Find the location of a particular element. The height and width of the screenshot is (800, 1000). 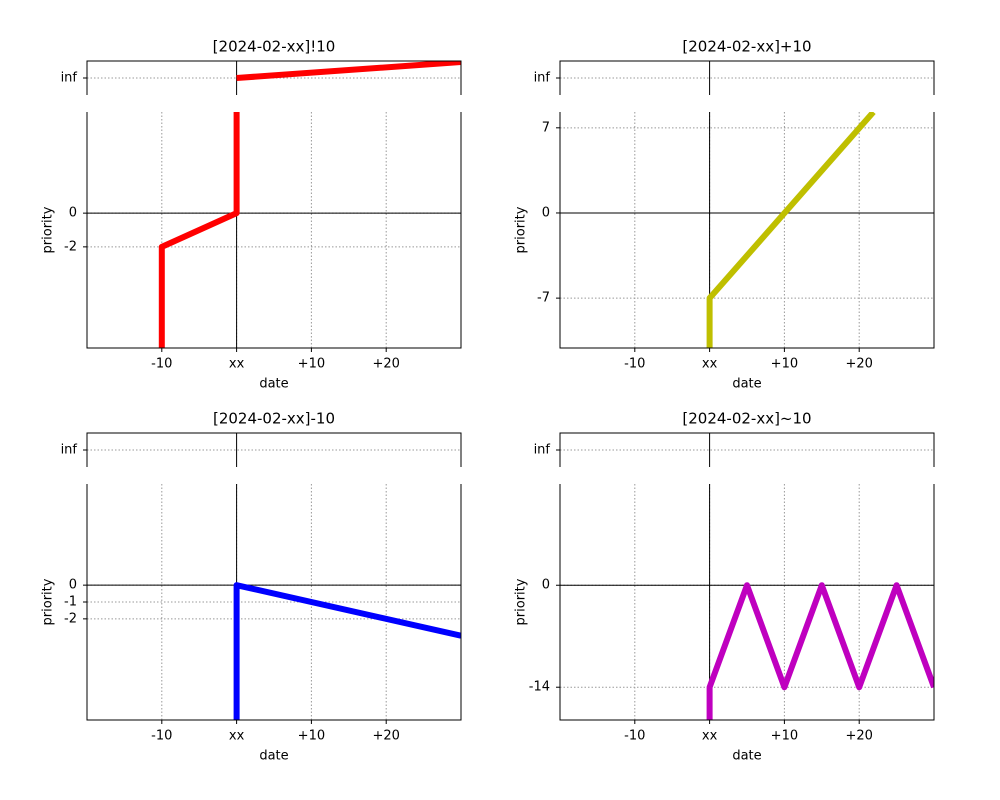

chart-title: [2024-02-xx]-10 is located at coordinates (274, 419).